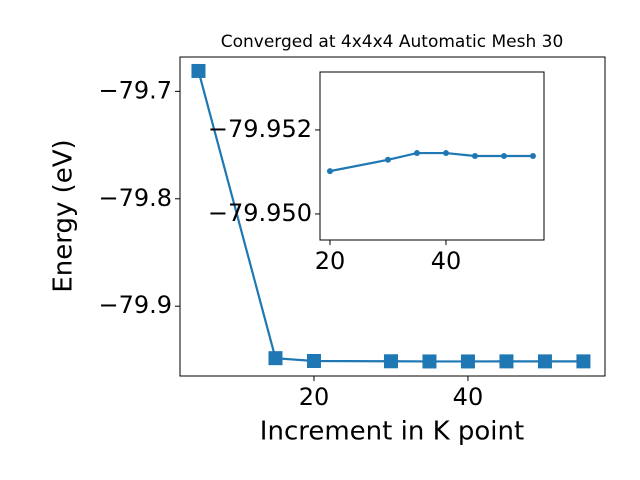  What do you see at coordinates (64, 215) in the screenshot?
I see `y-axis-label: Energy (eV)` at bounding box center [64, 215].